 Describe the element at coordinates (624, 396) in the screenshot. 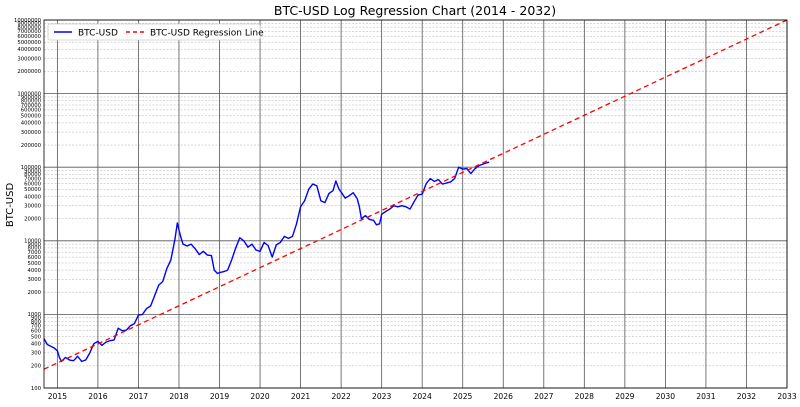

I see `x-tick-label: 2029` at that location.